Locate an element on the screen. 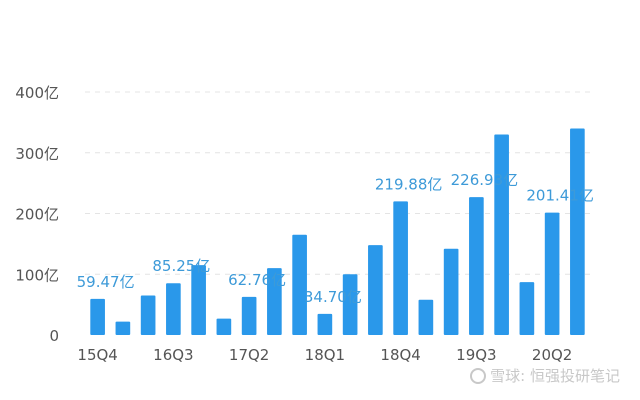  bar-20Q3 is located at coordinates (577, 231).